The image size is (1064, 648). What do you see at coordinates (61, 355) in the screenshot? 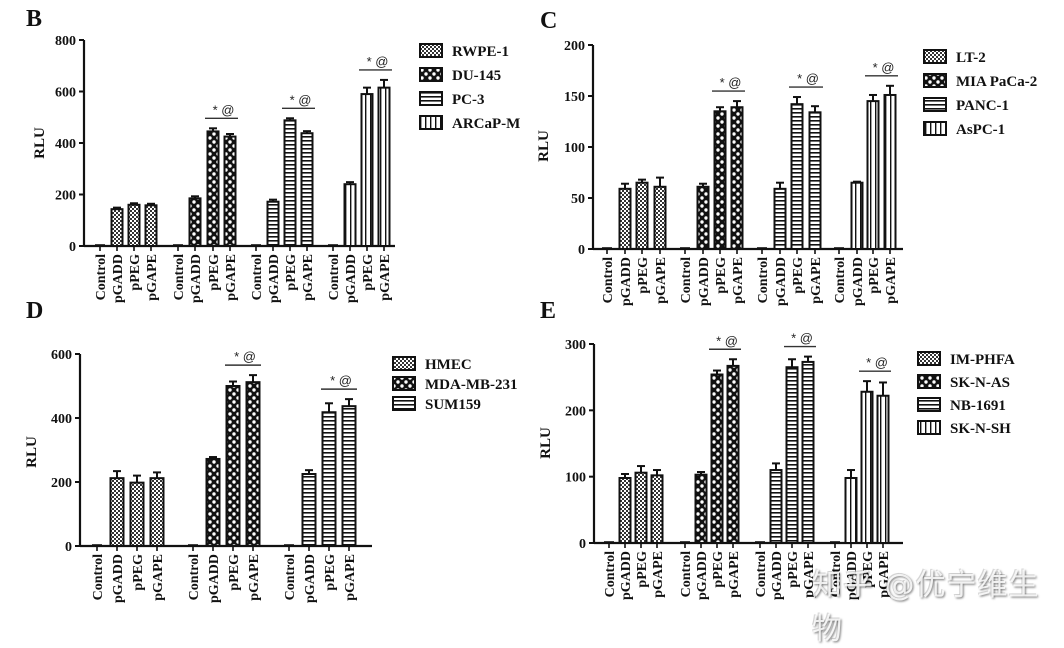
I see `y-tick-label: 600` at bounding box center [61, 355].